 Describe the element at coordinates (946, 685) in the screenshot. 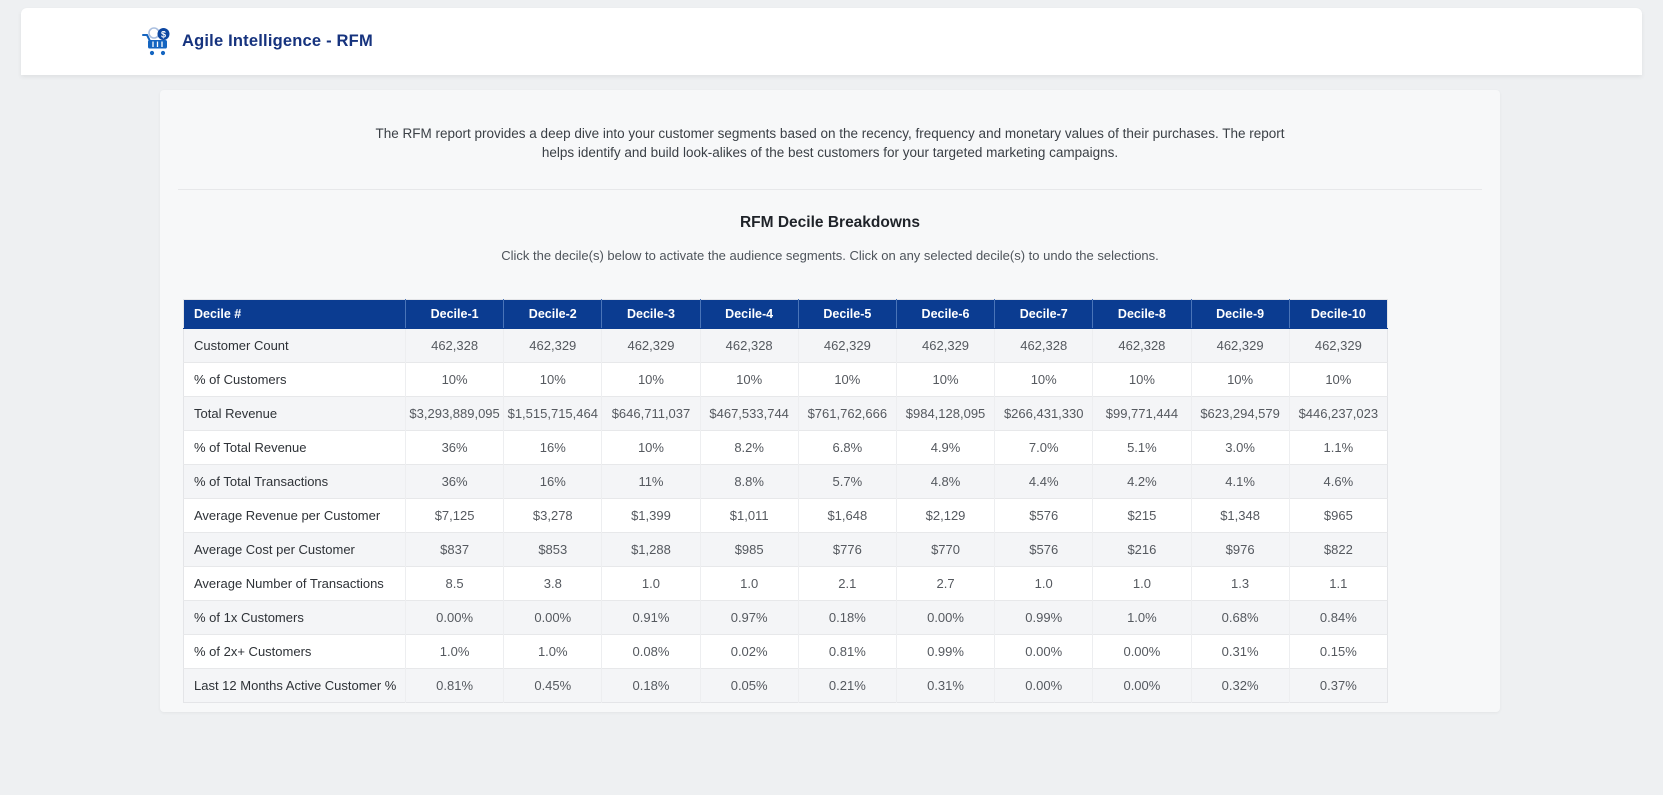

I see `cell-decile-6: 0.31%` at that location.